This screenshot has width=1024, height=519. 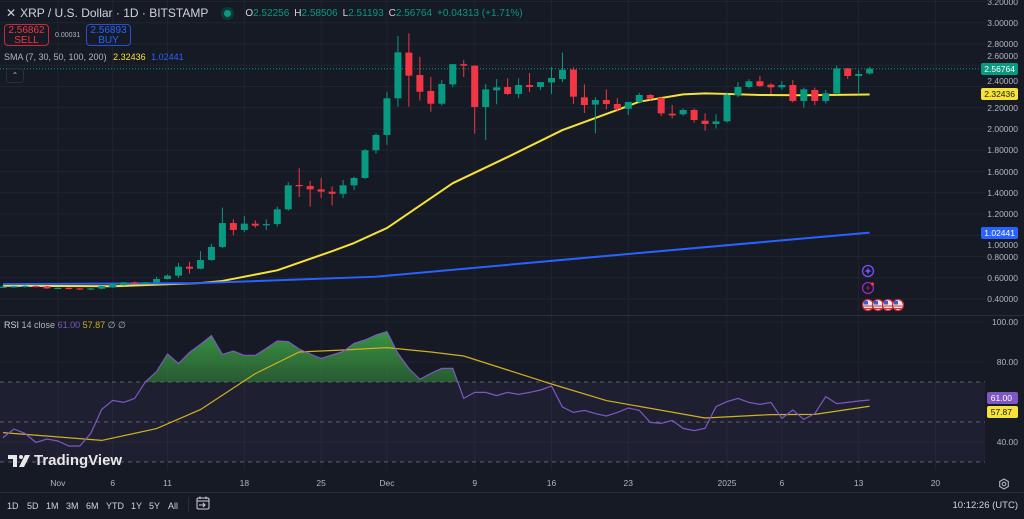 I want to click on tradingview-logo: TradingView, so click(x=65, y=460).